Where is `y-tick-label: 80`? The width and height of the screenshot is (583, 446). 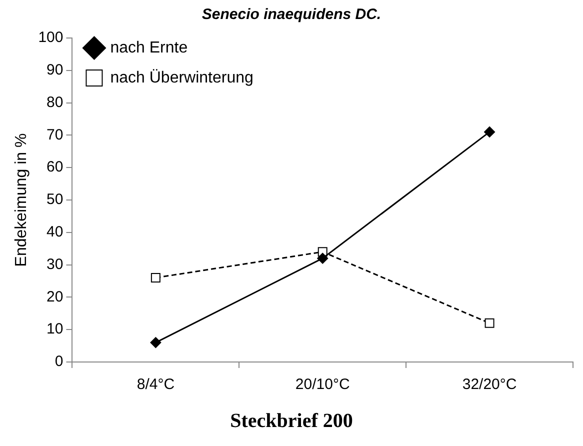 y-tick-label: 80 is located at coordinates (55, 102).